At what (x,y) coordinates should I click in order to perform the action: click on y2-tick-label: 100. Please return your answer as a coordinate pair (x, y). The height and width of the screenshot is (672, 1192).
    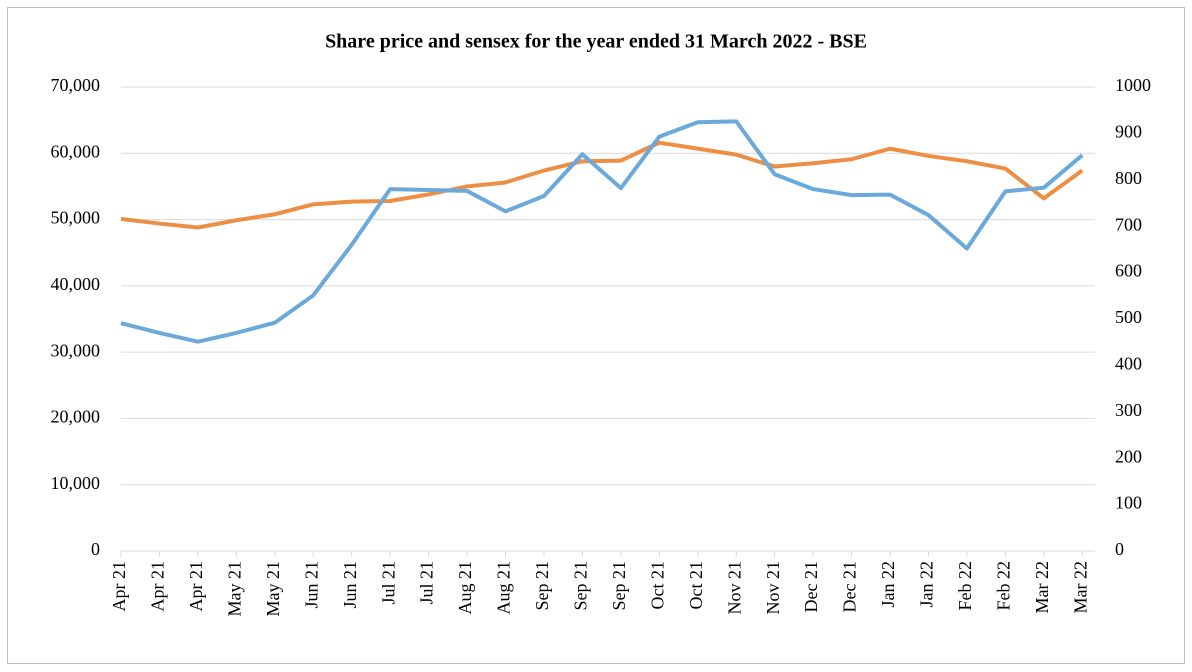
    Looking at the image, I should click on (1128, 503).